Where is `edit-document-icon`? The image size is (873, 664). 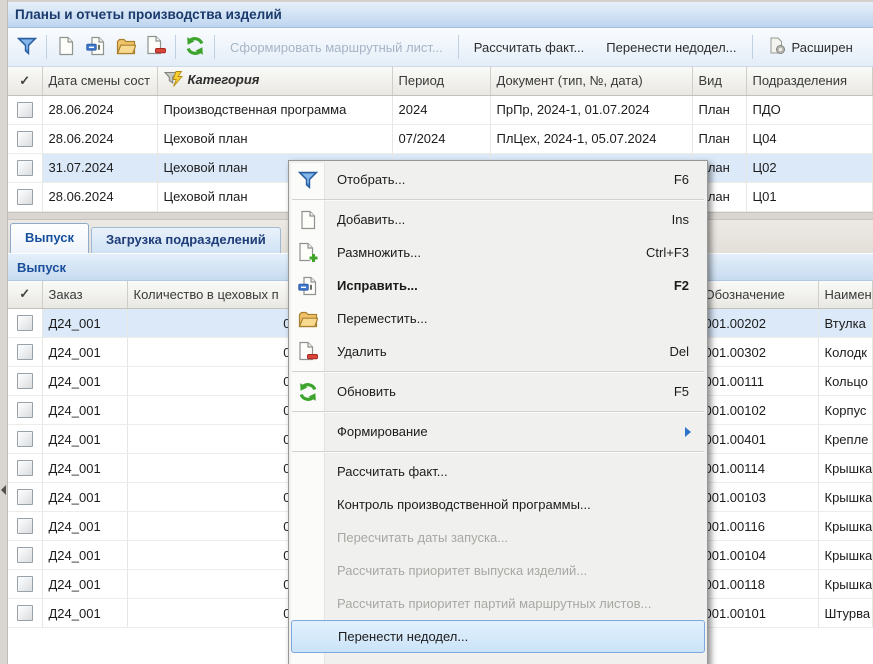 edit-document-icon is located at coordinates (96, 47).